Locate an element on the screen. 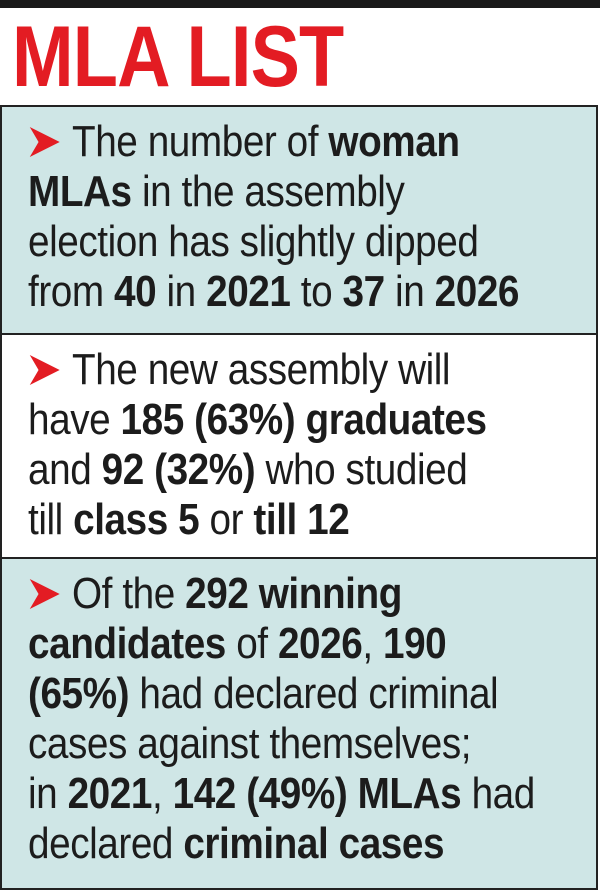 The image size is (600, 893). bold-text: till 12 is located at coordinates (301, 519).